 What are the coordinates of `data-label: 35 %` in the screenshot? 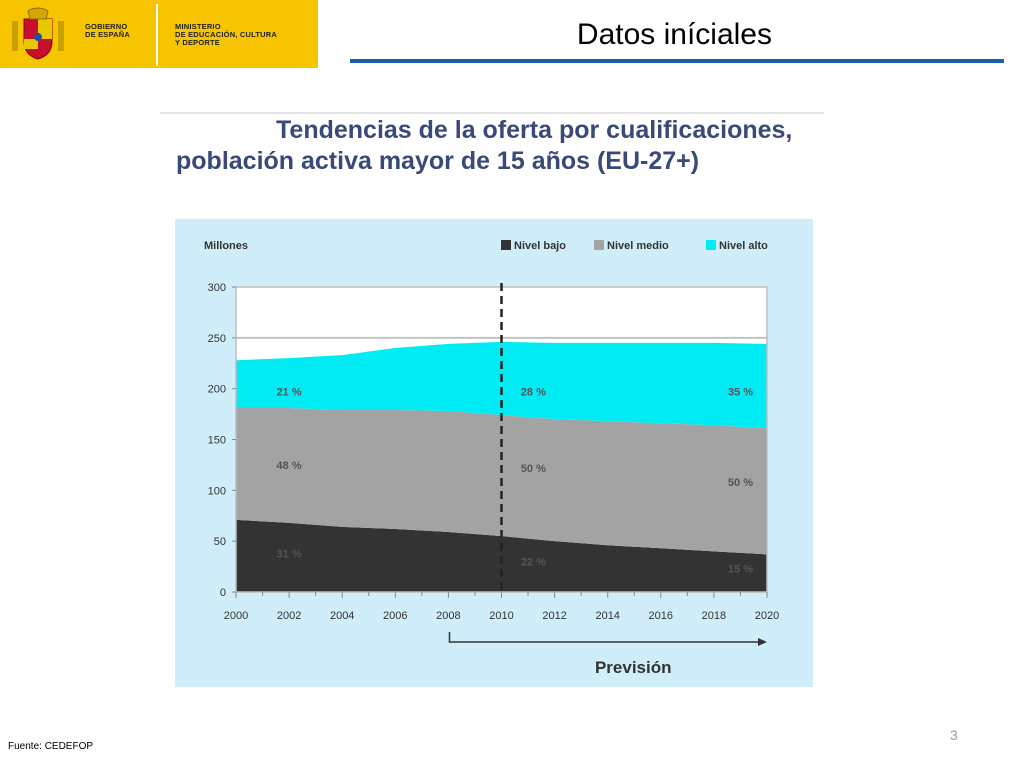 It's located at (740, 393).